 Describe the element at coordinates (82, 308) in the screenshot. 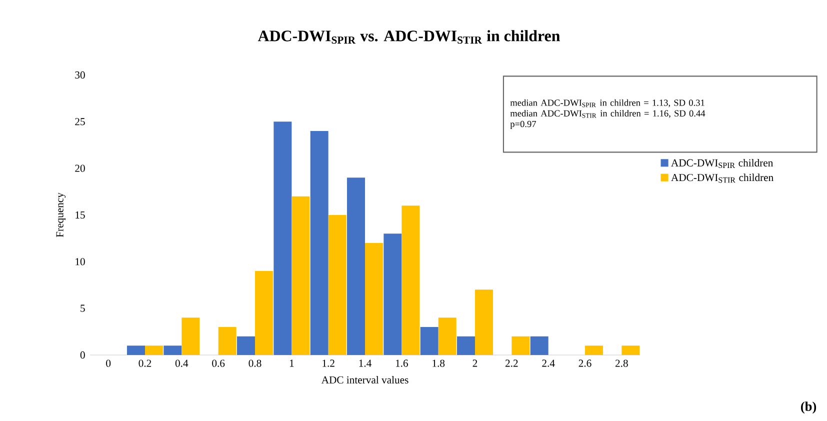

I see `y-tick-label: 5` at that location.